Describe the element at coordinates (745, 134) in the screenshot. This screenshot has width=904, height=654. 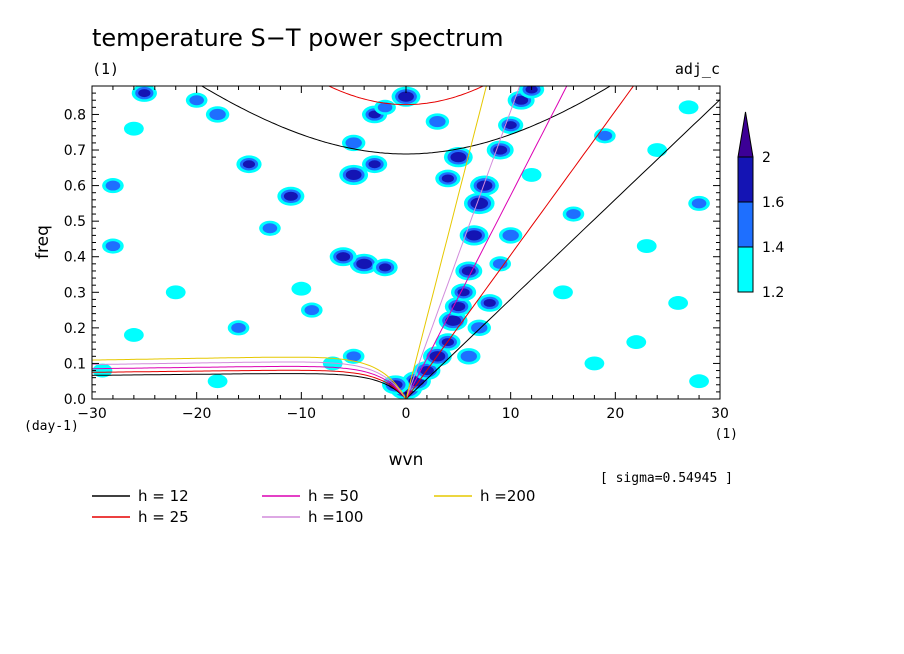
I see `colorbar-extend-arrow` at that location.